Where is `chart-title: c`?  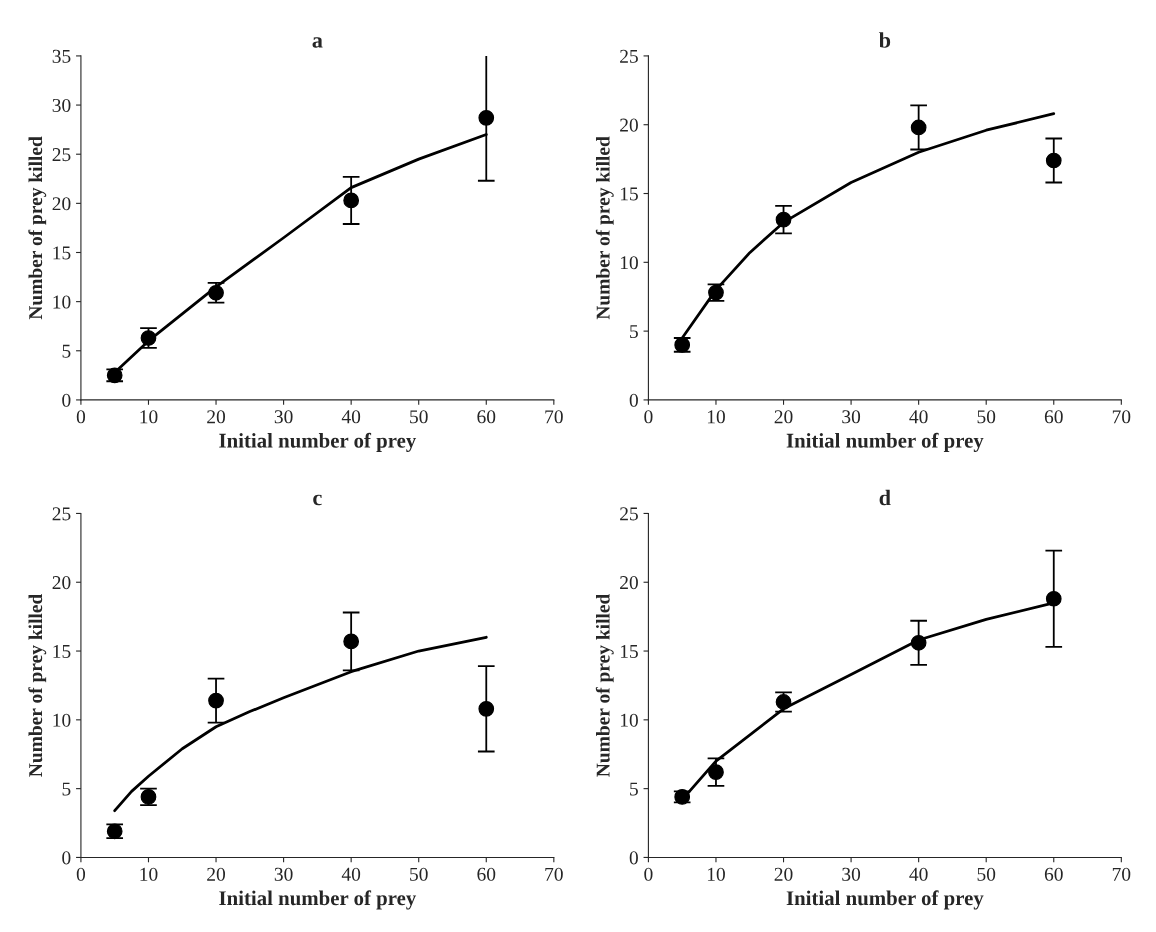 chart-title: c is located at coordinates (317, 500).